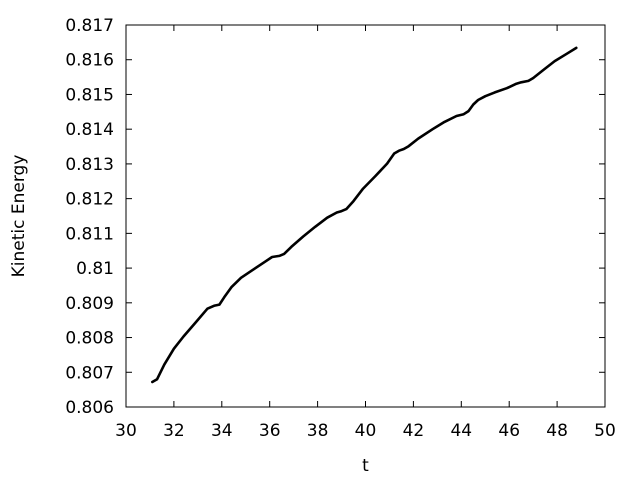 This screenshot has width=640, height=480. I want to click on y-tick-label: 0.806, so click(89, 408).